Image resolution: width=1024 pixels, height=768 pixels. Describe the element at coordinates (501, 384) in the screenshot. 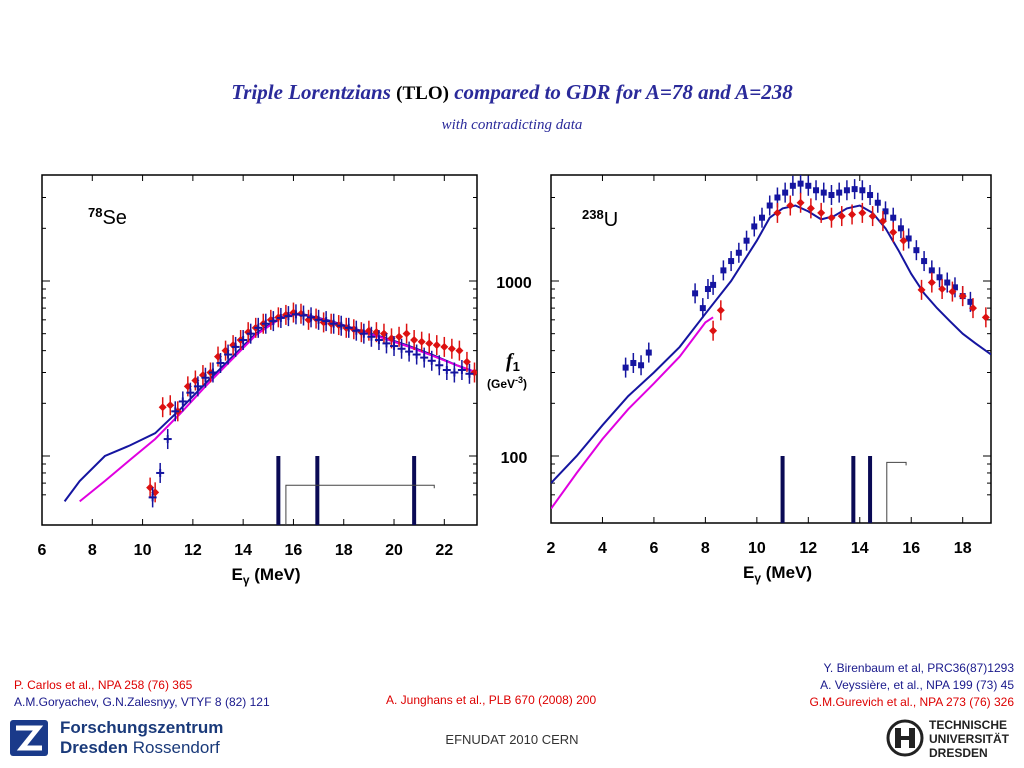

I see `y-units-main: (GeV` at that location.